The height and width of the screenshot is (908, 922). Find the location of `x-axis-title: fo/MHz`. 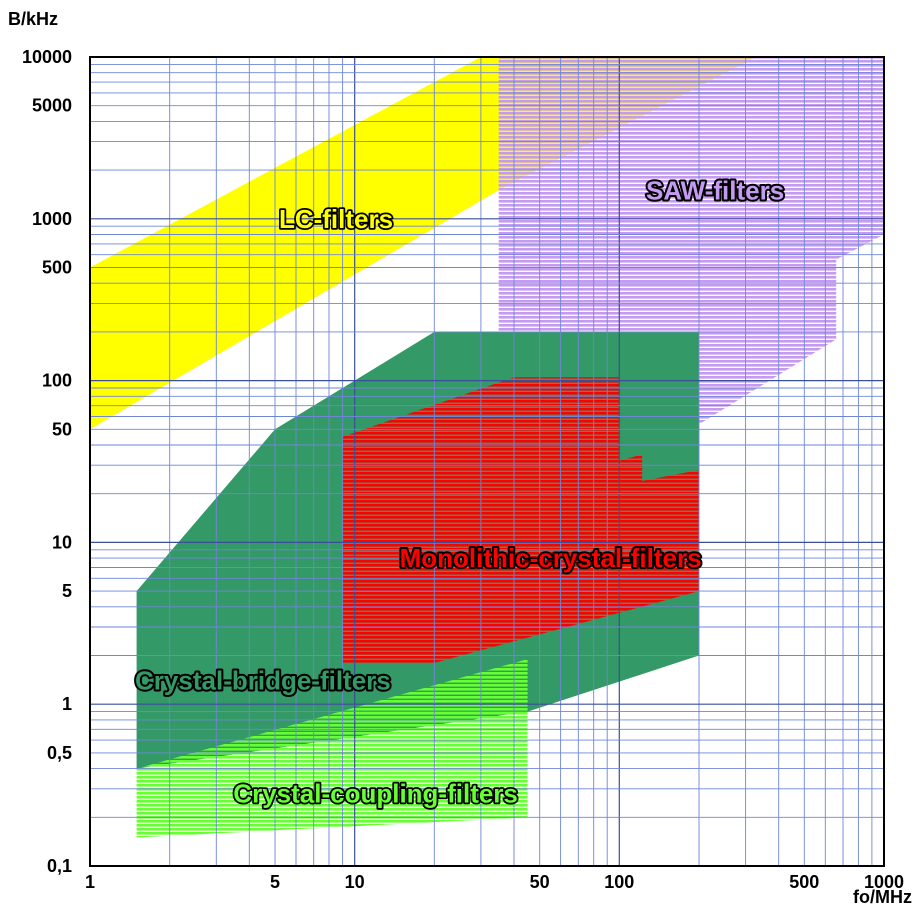

x-axis-title: fo/MHz is located at coordinates (882, 897).